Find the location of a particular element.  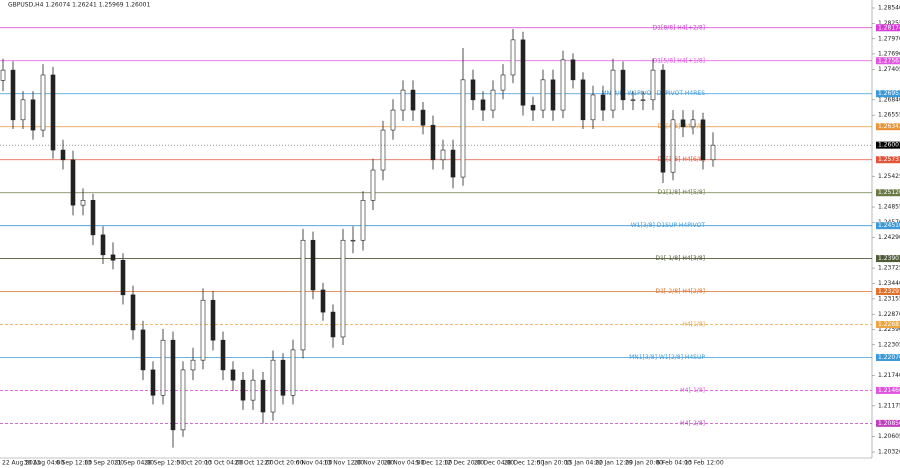

price-box-label: 1.26953 is located at coordinates (889, 93).